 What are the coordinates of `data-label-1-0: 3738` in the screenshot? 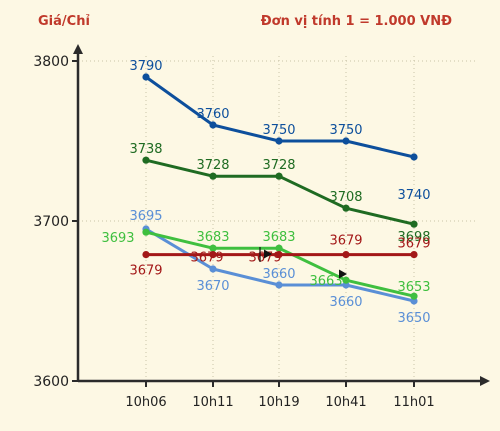 It's located at (145, 149).